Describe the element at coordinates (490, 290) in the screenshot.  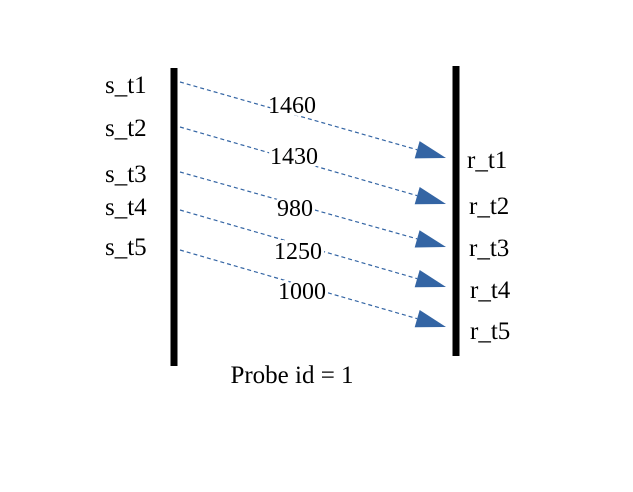
I see `receiver-label-4: r_t4` at that location.